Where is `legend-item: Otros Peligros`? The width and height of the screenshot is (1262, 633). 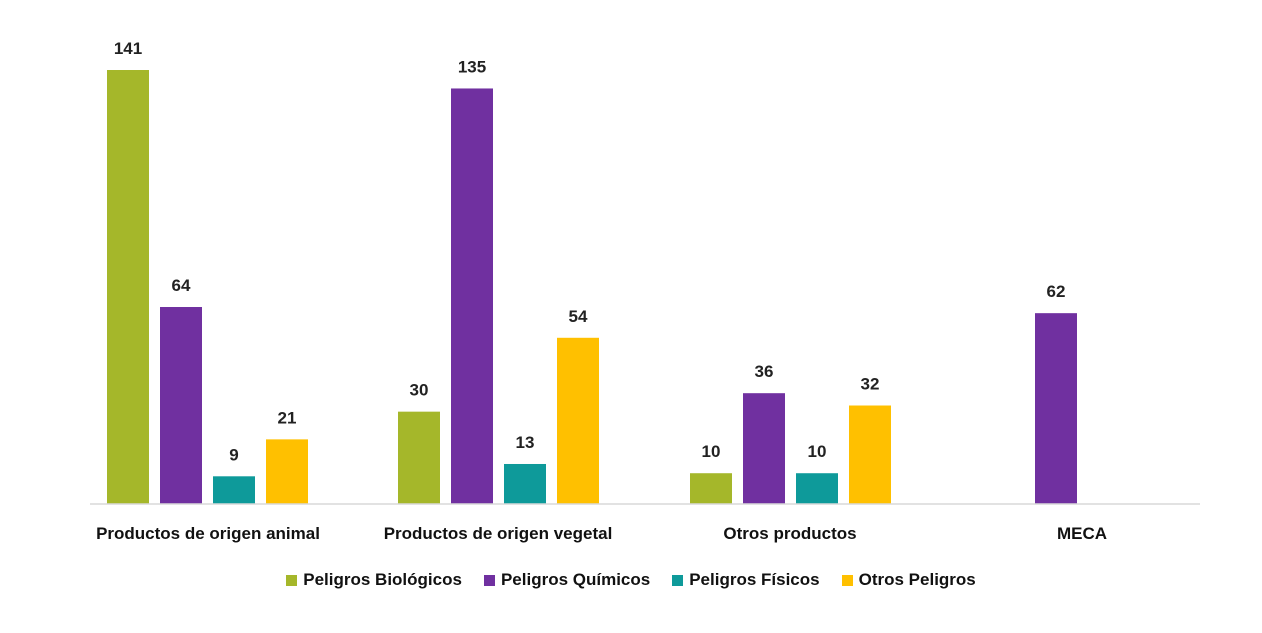
legend-item: Otros Peligros is located at coordinates (908, 580).